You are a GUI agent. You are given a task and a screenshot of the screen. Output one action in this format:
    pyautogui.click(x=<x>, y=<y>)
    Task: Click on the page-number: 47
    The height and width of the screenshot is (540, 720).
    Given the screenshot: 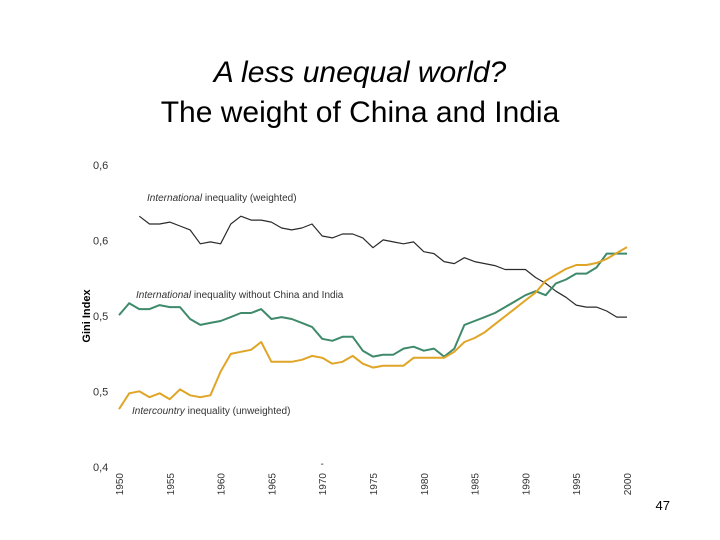 What is the action you would take?
    pyautogui.click(x=662, y=505)
    